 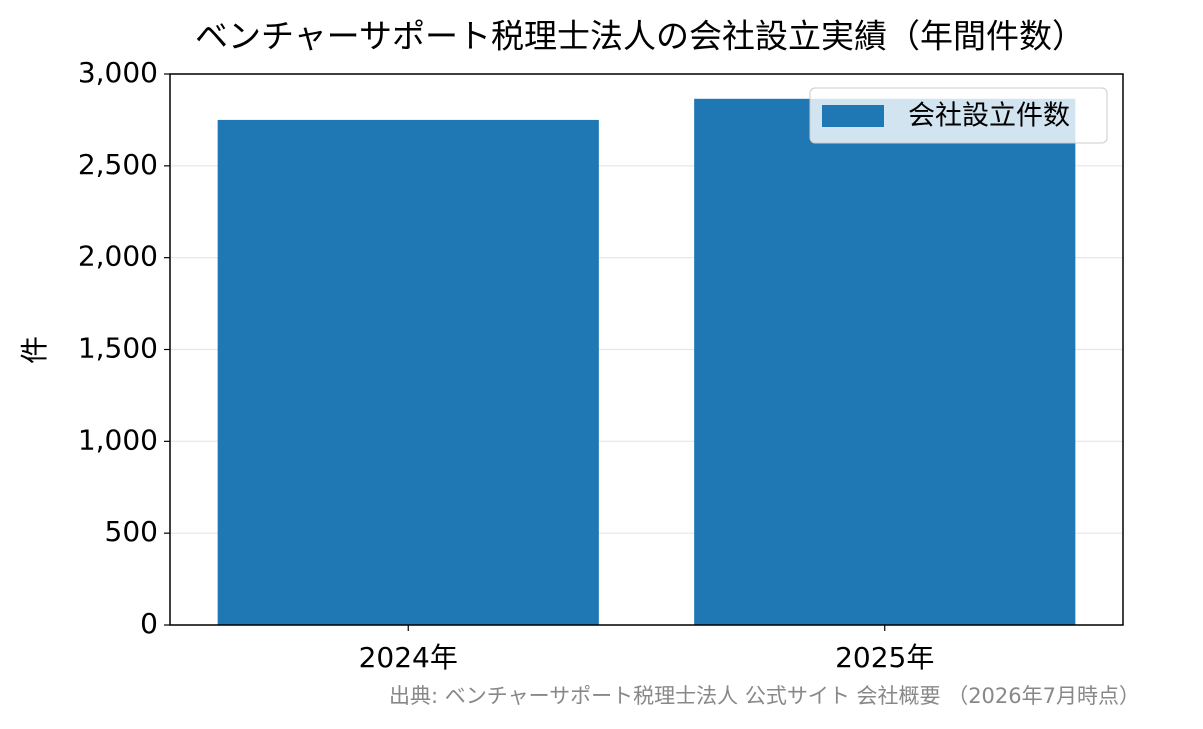 I want to click on chart-title: ベンチャーサポート税理士法人の会社設立実績（年間件数）, so click(x=640, y=36).